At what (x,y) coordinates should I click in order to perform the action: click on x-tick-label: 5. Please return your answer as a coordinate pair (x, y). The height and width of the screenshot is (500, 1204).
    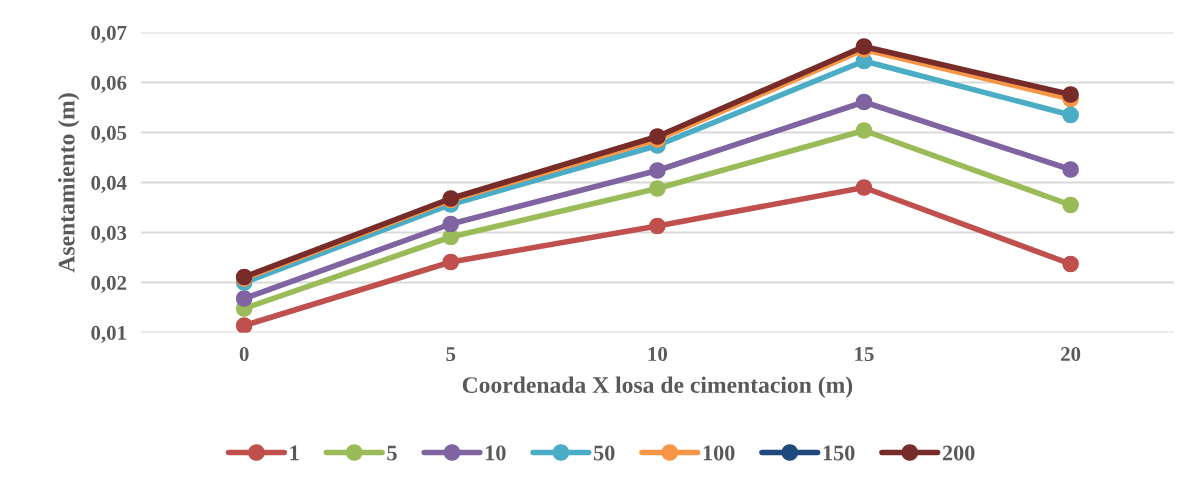
    Looking at the image, I should click on (451, 354).